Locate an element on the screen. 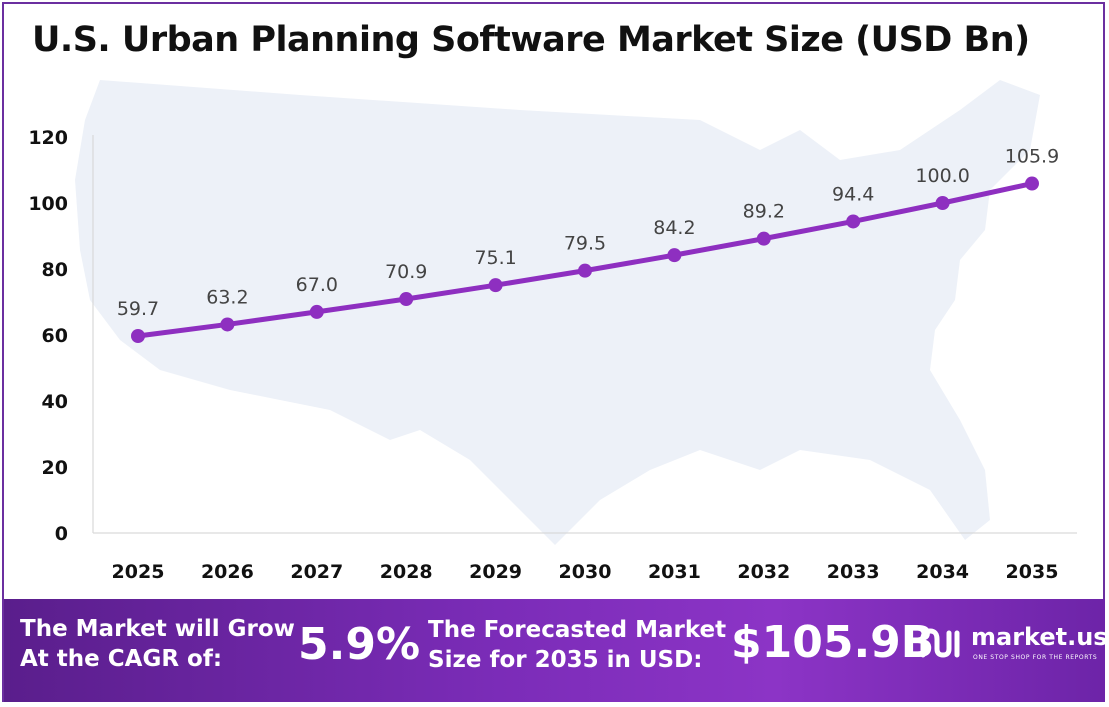 The height and width of the screenshot is (707, 1109). y-tick-label: 120 is located at coordinates (48, 138).